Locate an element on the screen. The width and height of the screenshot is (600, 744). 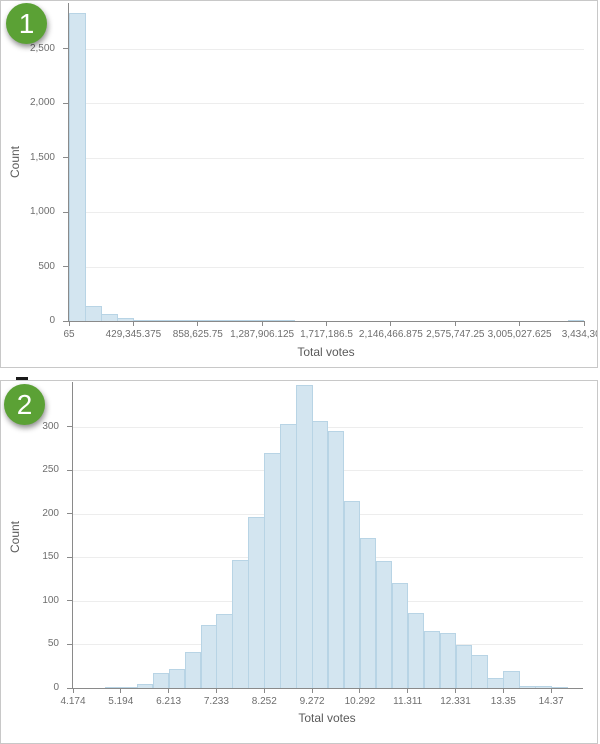
x-tick-label: 14.37 is located at coordinates (551, 701).